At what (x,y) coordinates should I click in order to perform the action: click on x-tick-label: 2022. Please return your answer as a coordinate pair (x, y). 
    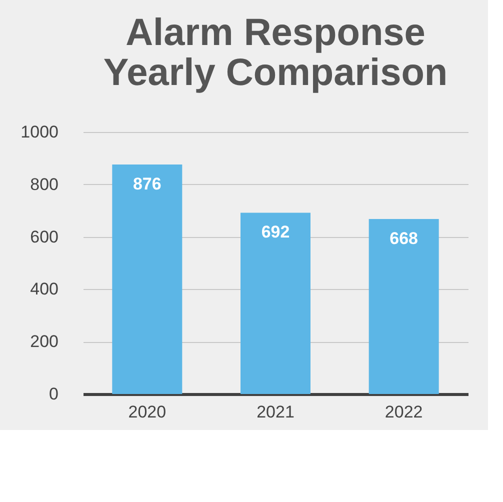
    Looking at the image, I should click on (403, 412).